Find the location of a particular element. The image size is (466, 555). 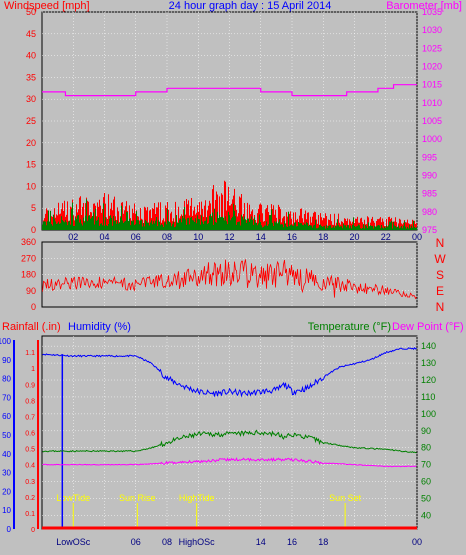

climate-time-tick-label: 00 is located at coordinates (417, 542).